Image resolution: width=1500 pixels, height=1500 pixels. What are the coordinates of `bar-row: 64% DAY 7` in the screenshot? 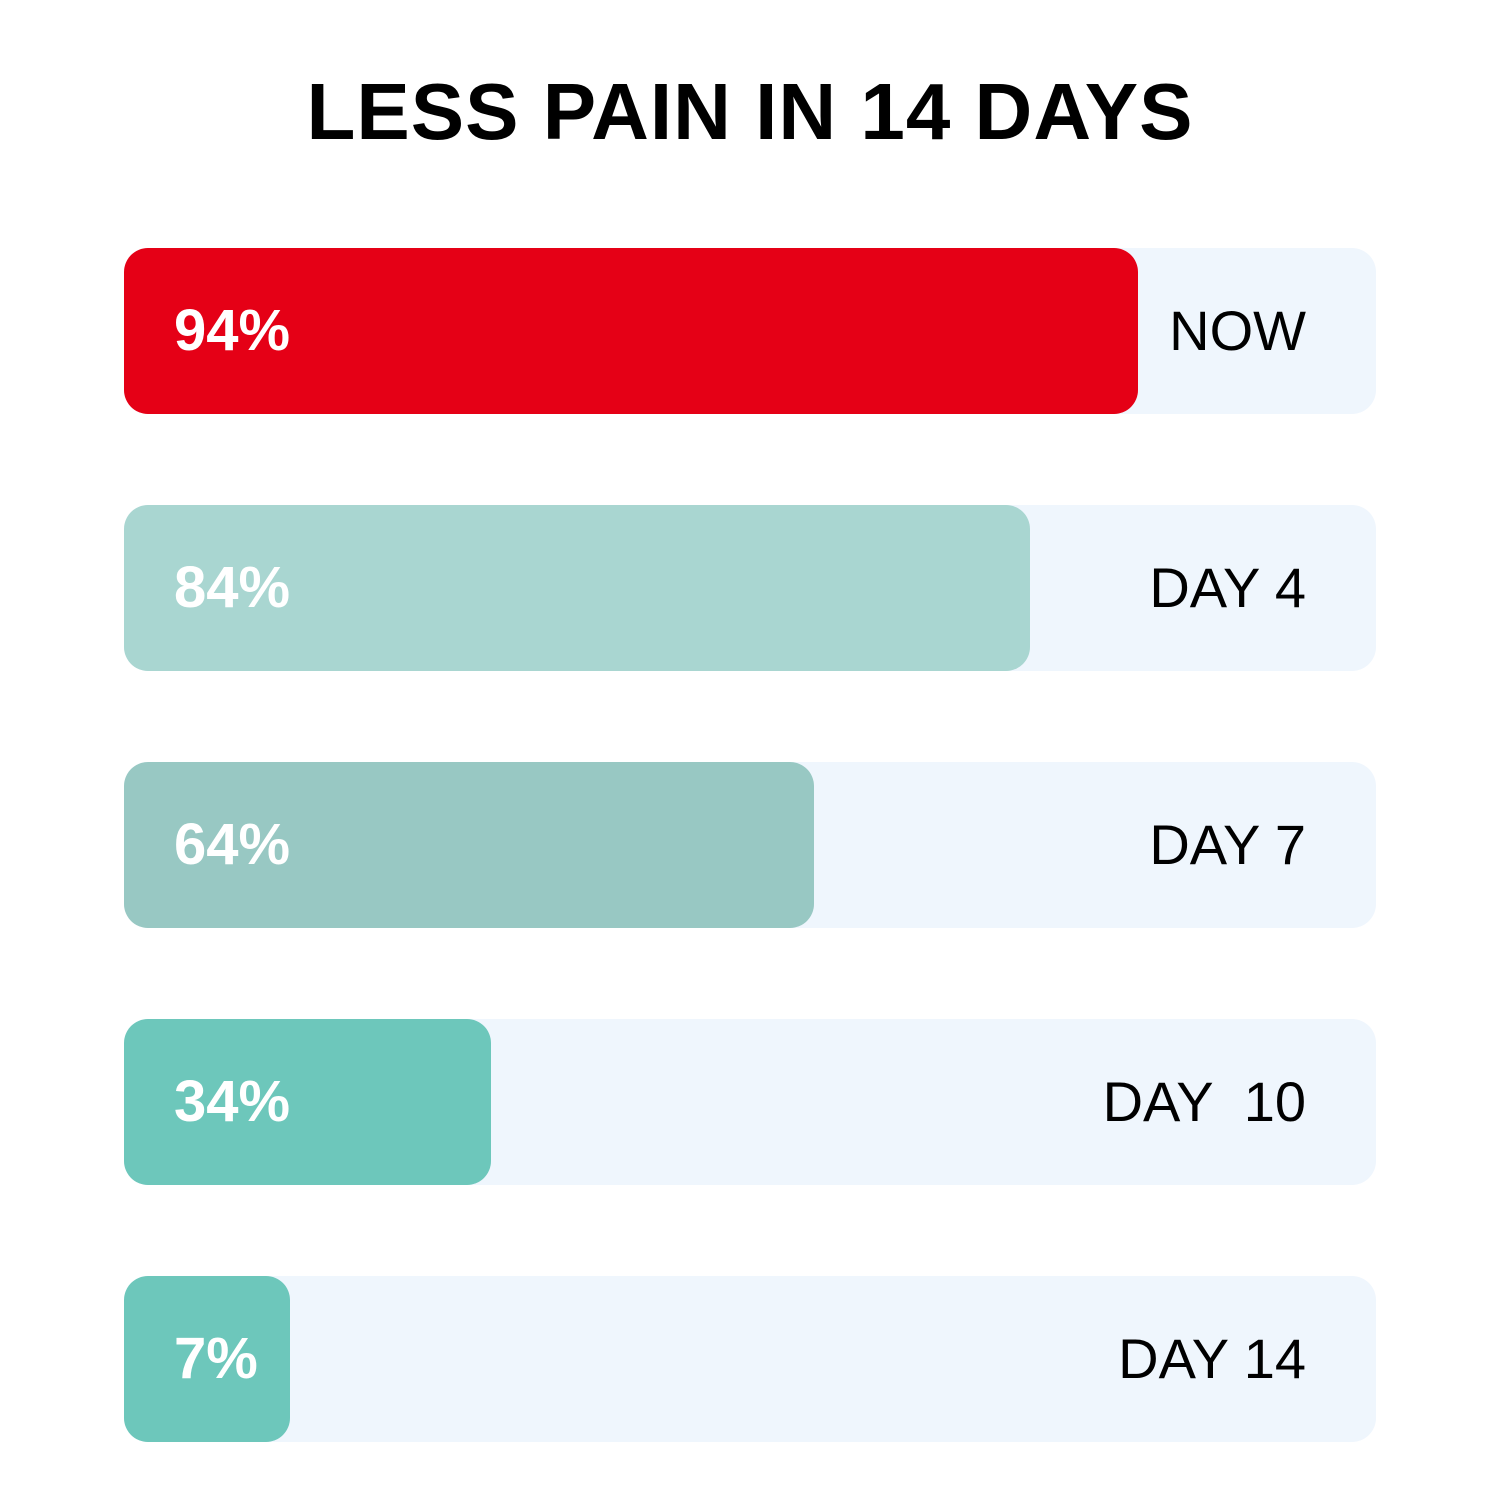 It's located at (750, 845).